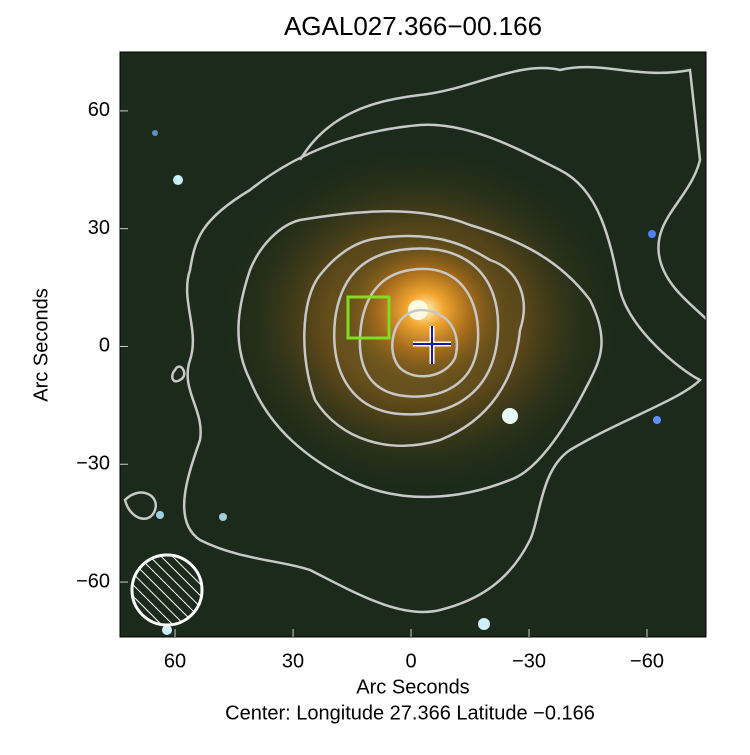 The height and width of the screenshot is (755, 750). Describe the element at coordinates (410, 661) in the screenshot. I see `x-tick-label: 0` at that location.